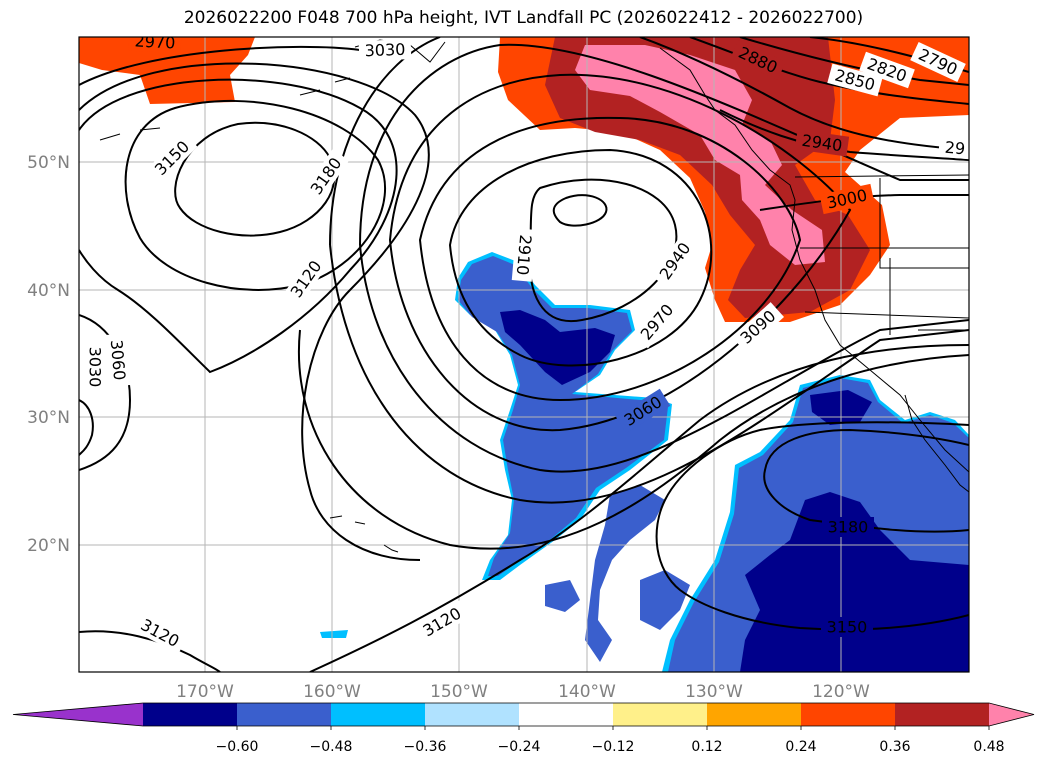  What do you see at coordinates (714, 692) in the screenshot?
I see `lon-label-130w: 130°W` at bounding box center [714, 692].